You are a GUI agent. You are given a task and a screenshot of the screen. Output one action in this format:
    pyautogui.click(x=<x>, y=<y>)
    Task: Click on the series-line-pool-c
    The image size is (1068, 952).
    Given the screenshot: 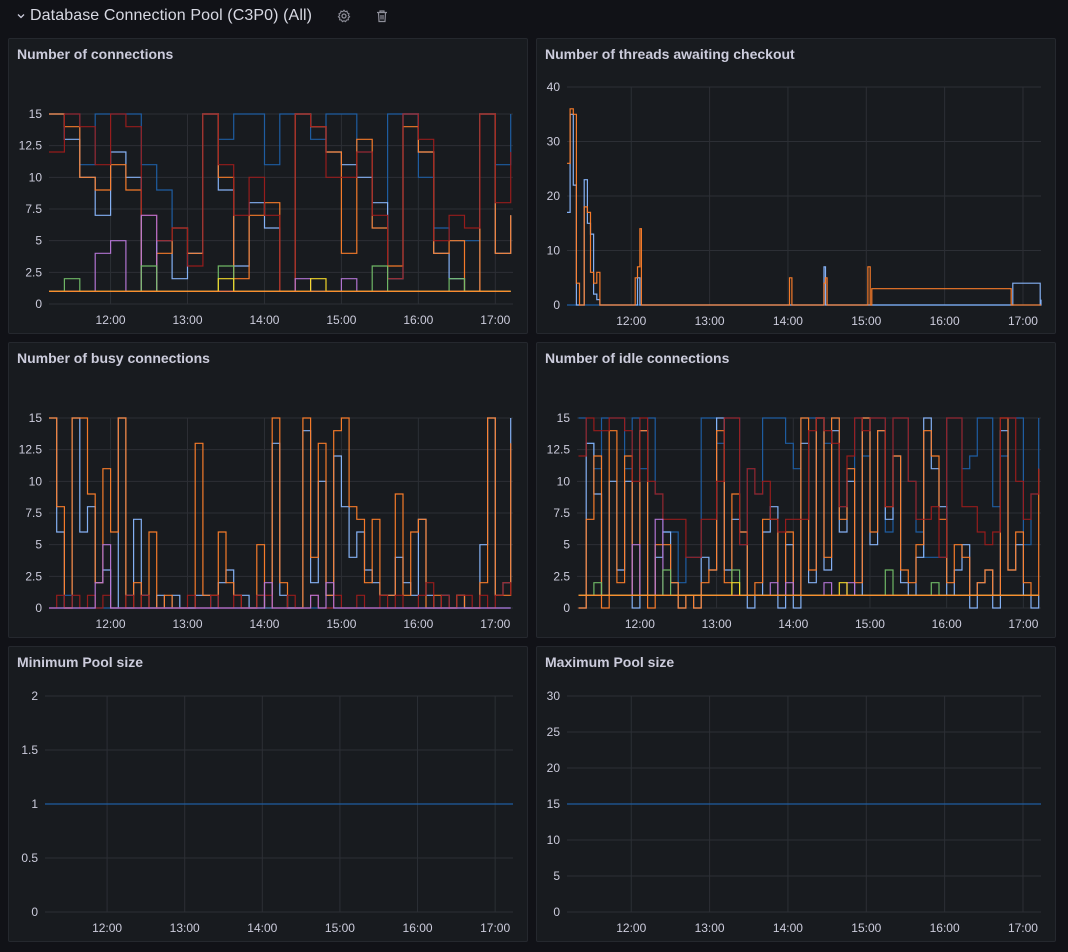 What is the action you would take?
    pyautogui.click(x=804, y=207)
    